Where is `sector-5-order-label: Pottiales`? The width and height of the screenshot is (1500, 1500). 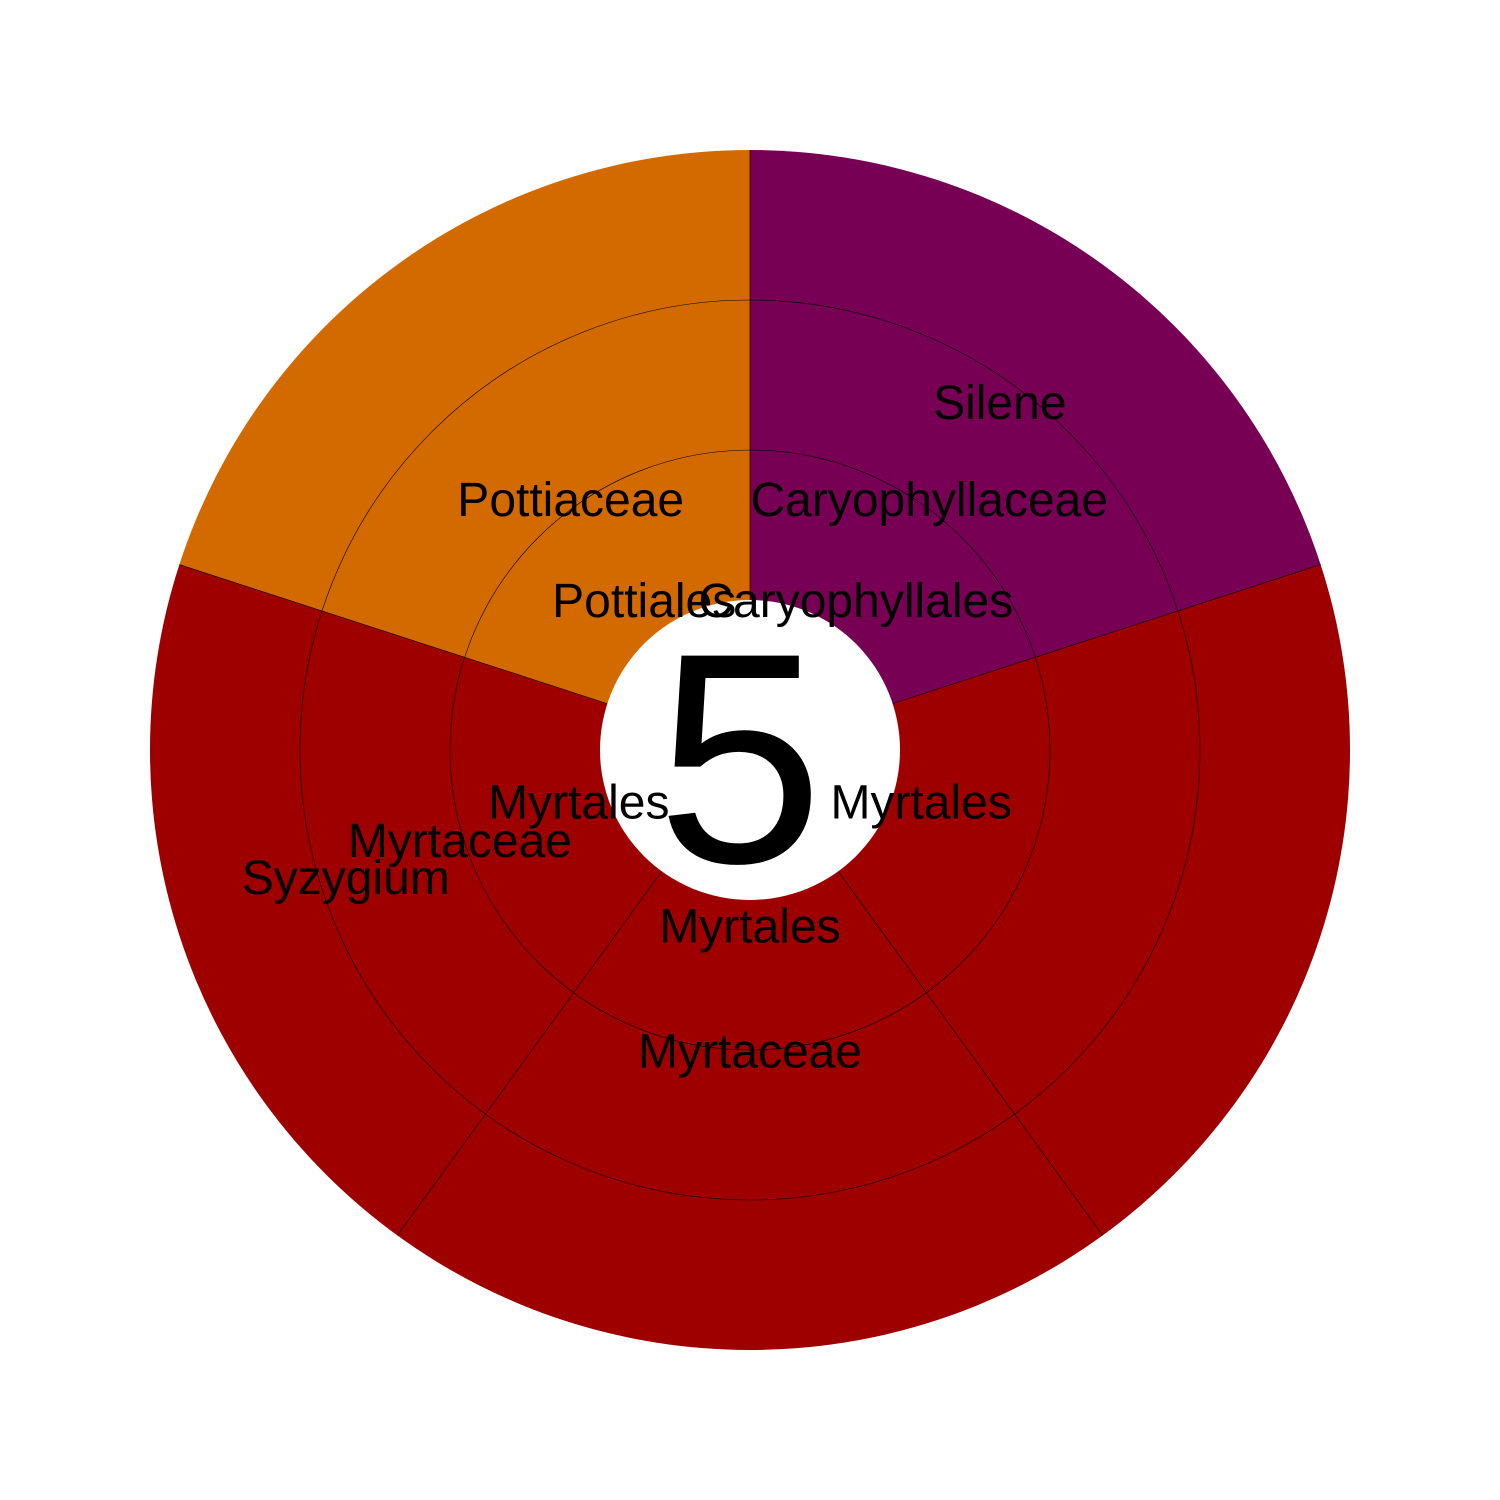 sector-5-order-label: Pottiales is located at coordinates (644, 601).